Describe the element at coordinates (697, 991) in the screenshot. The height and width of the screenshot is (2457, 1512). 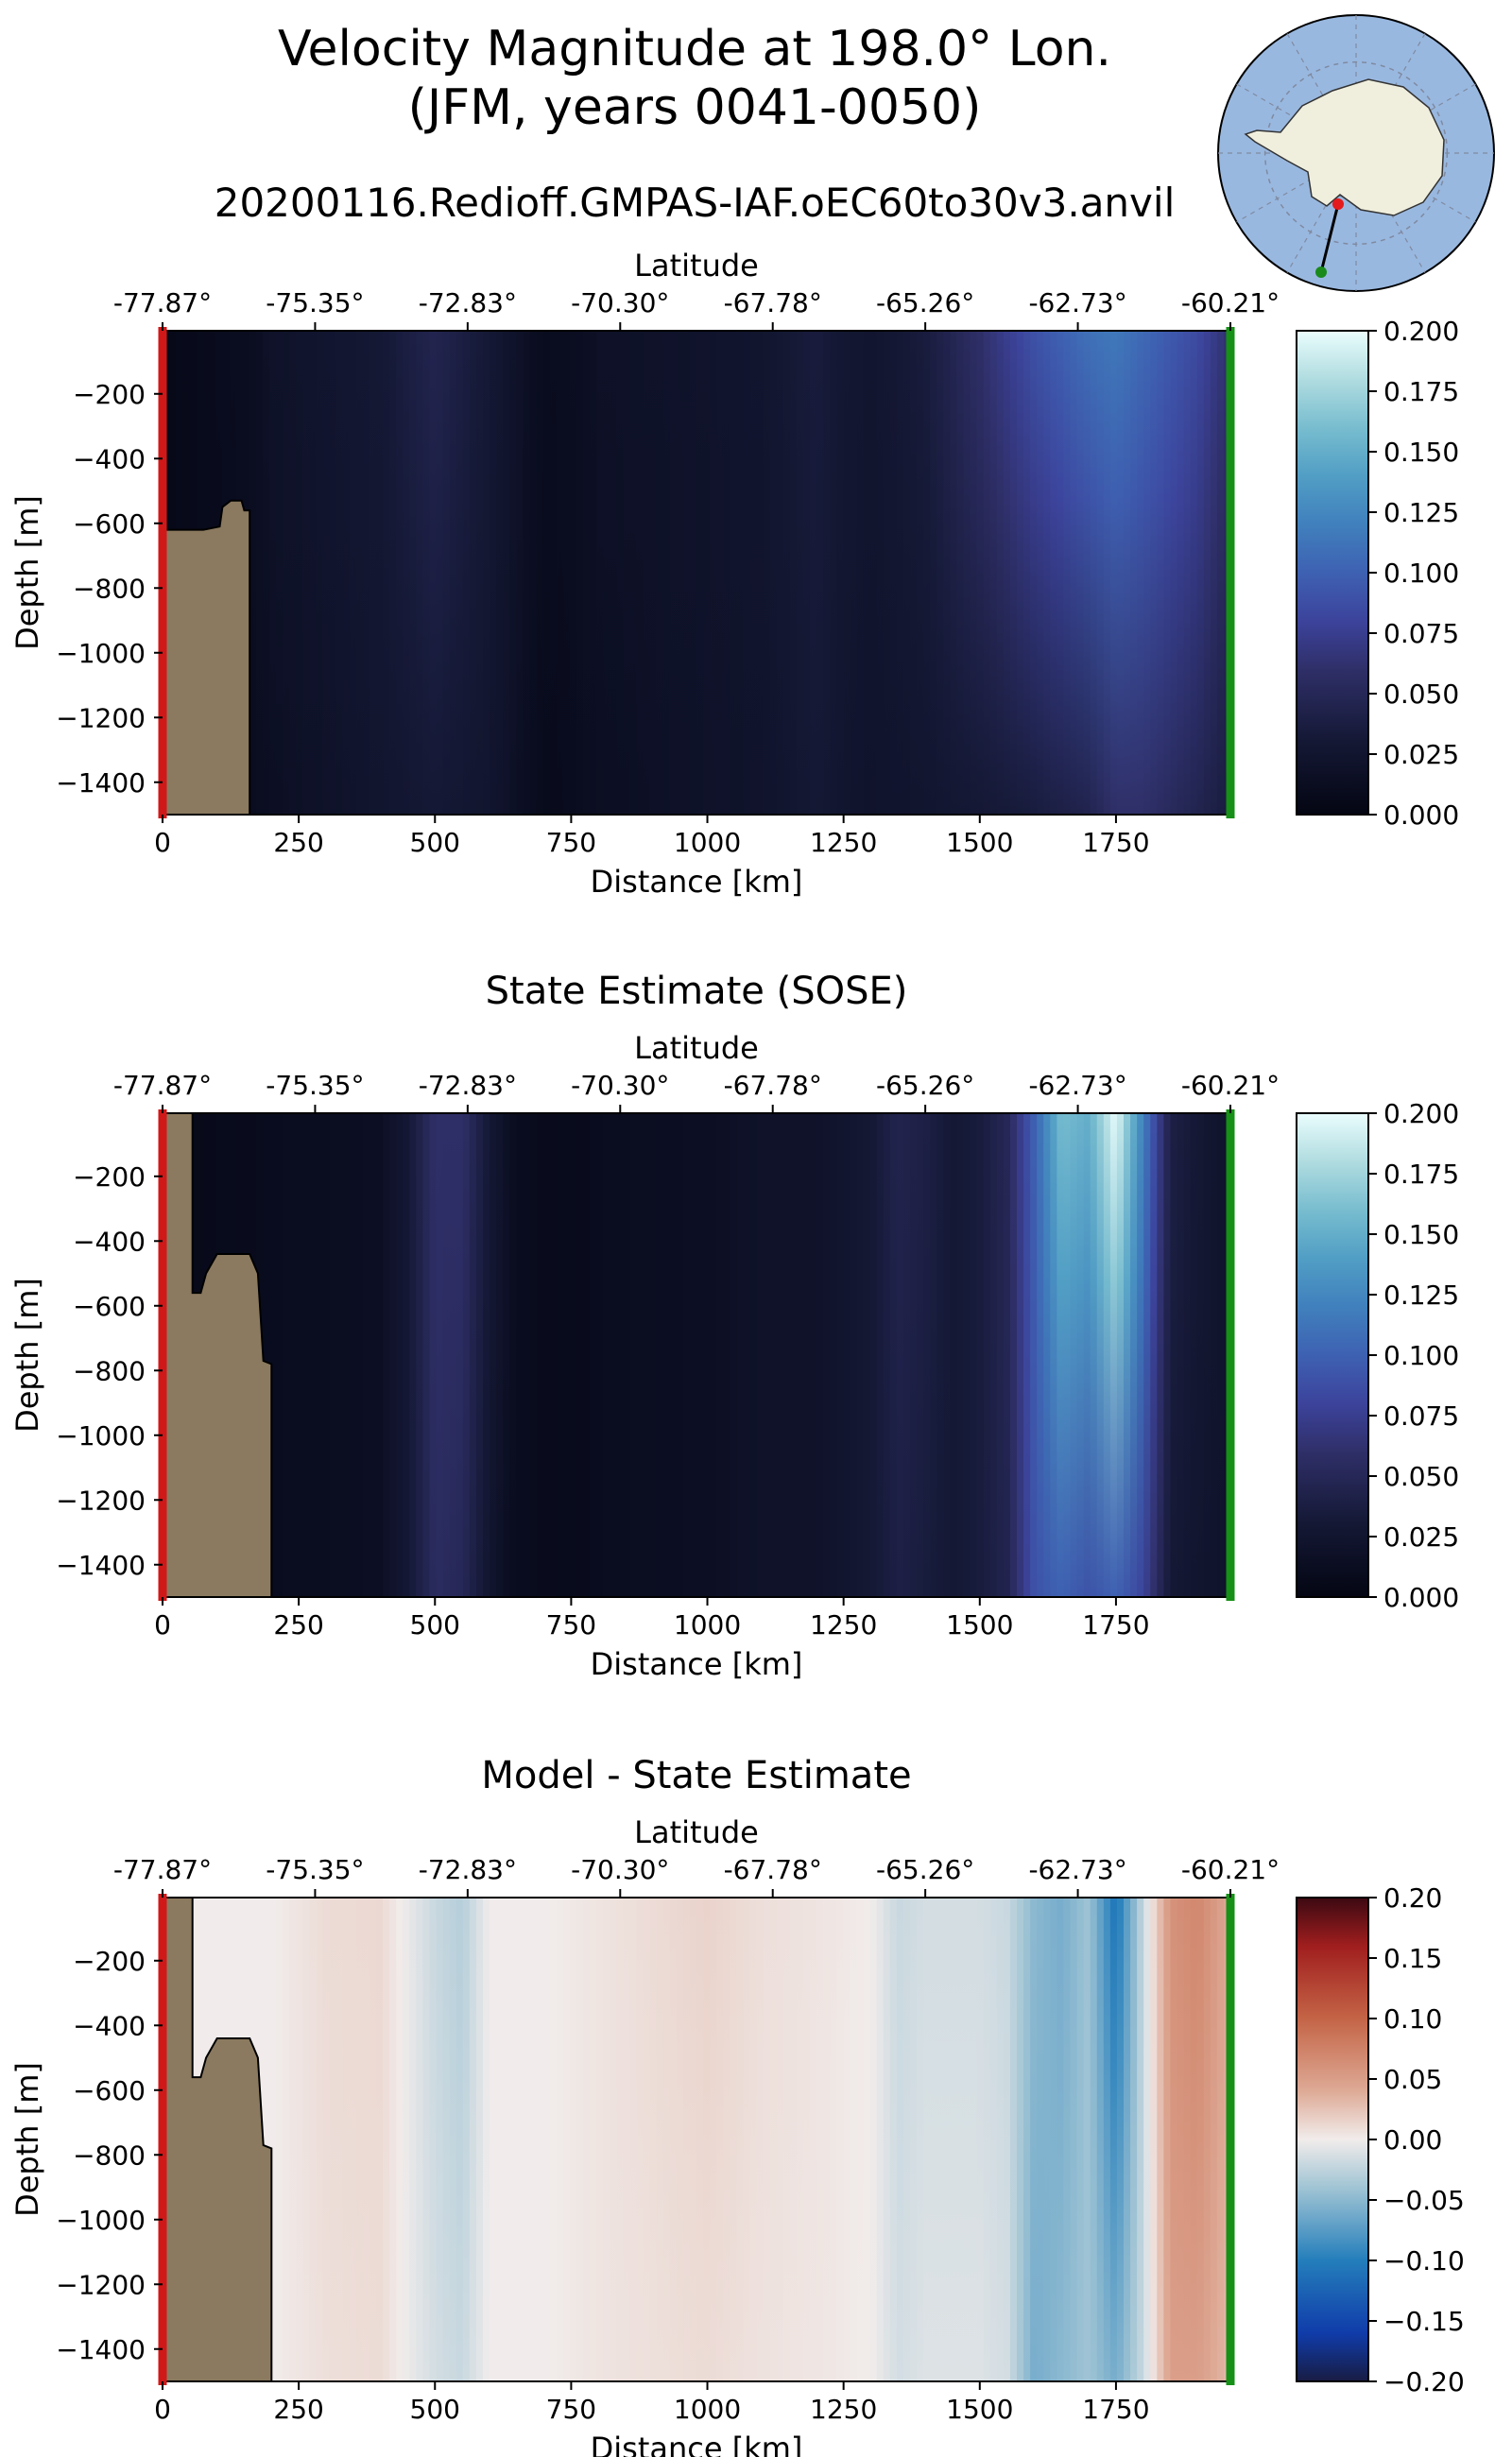
I see `panel-title: State Estimate (SOSE)` at that location.